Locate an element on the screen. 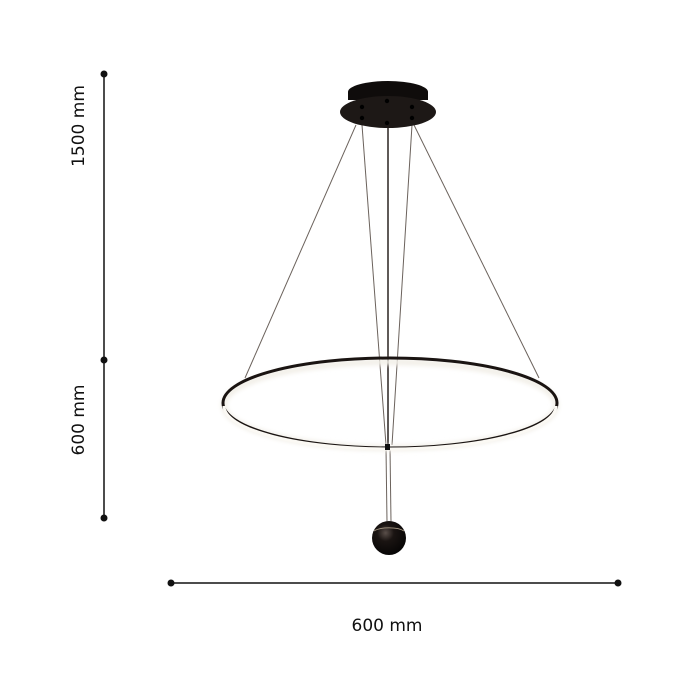 The height and width of the screenshot is (690, 690). ring-drop-label: 600 mm is located at coordinates (79, 420).